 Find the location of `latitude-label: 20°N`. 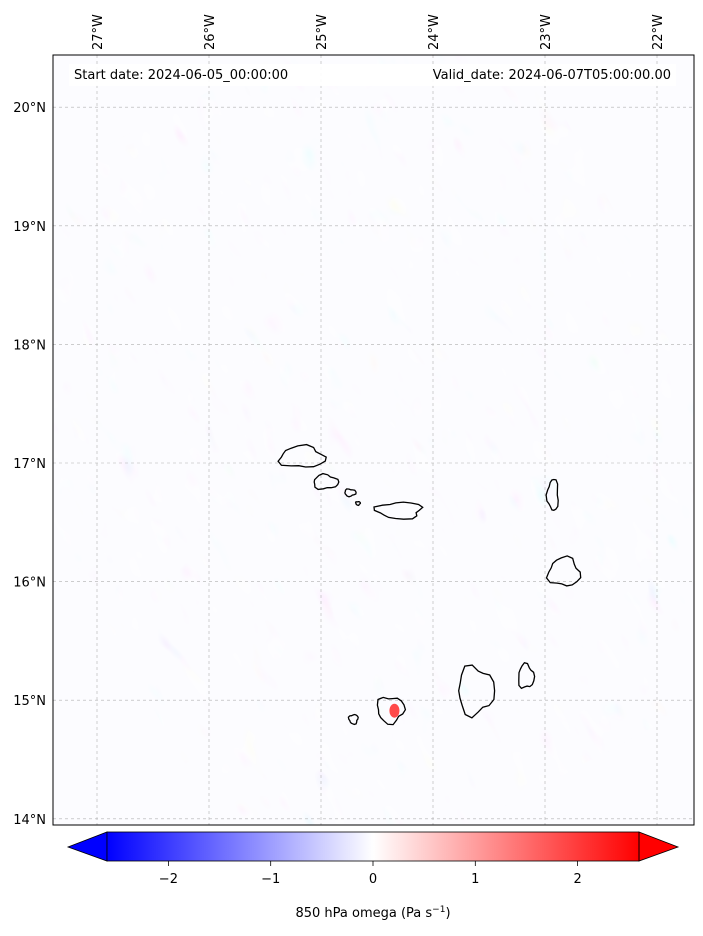

latitude-label: 20°N is located at coordinates (29, 108).